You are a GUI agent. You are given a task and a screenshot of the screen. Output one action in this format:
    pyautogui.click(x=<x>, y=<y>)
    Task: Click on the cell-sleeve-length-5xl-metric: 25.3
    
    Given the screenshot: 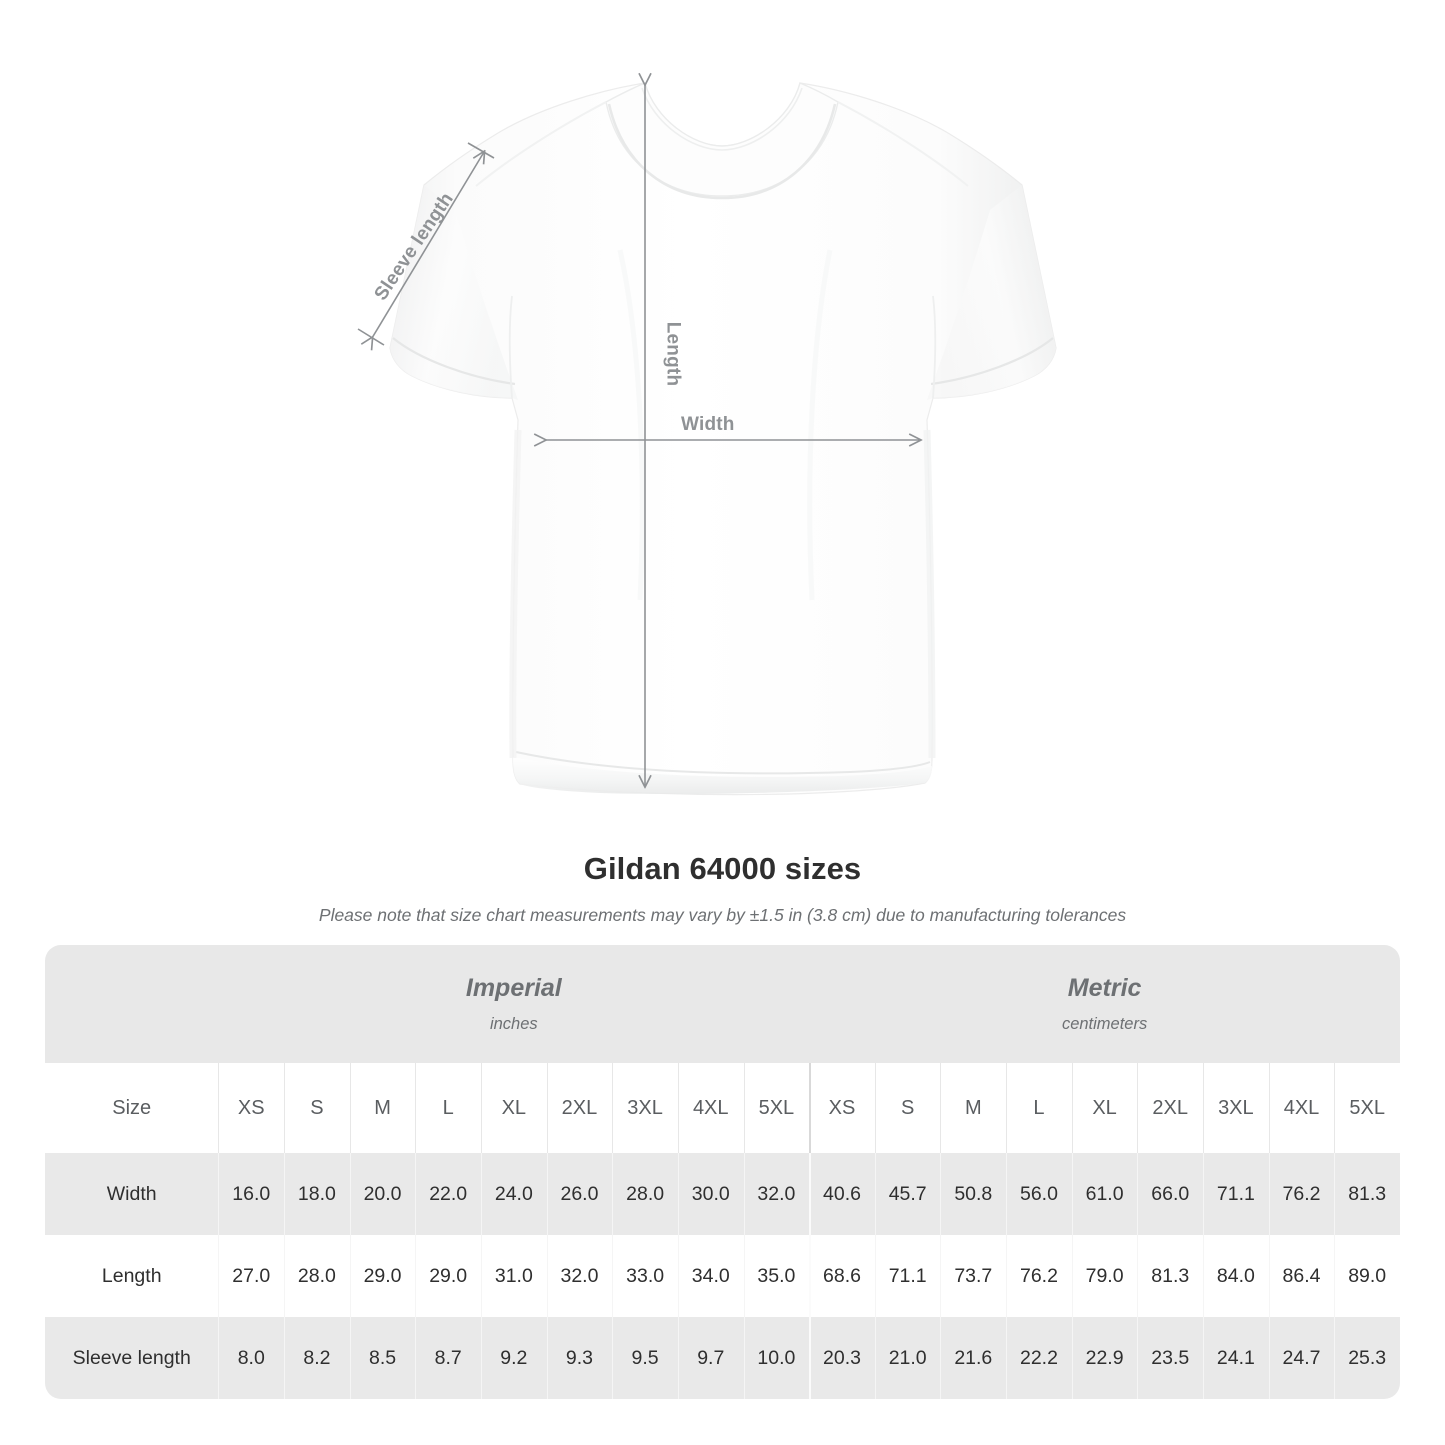 What is the action you would take?
    pyautogui.click(x=1367, y=1358)
    